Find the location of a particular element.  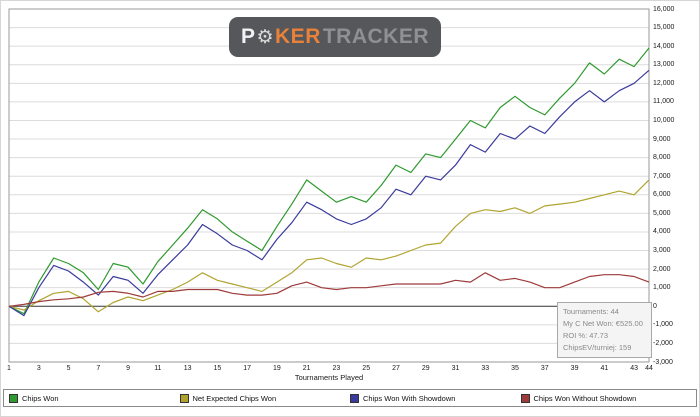

x-axis-tick-label: 44 is located at coordinates (649, 368).